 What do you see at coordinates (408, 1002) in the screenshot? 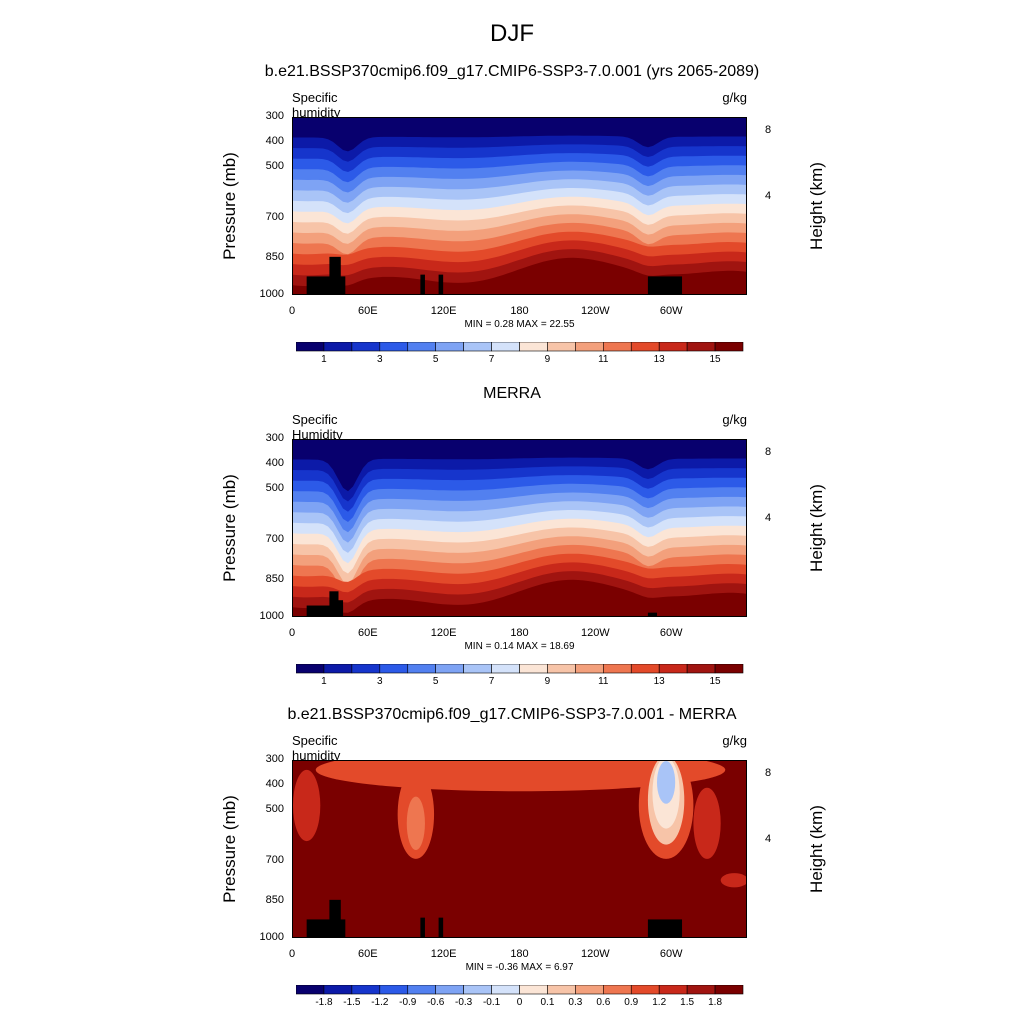
I see `colorbar-label: -0.9` at bounding box center [408, 1002].